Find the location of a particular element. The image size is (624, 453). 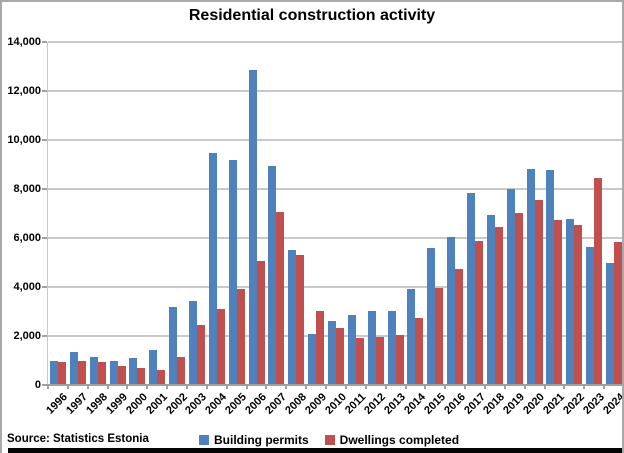

bar-building-permits-2021 is located at coordinates (550, 277).